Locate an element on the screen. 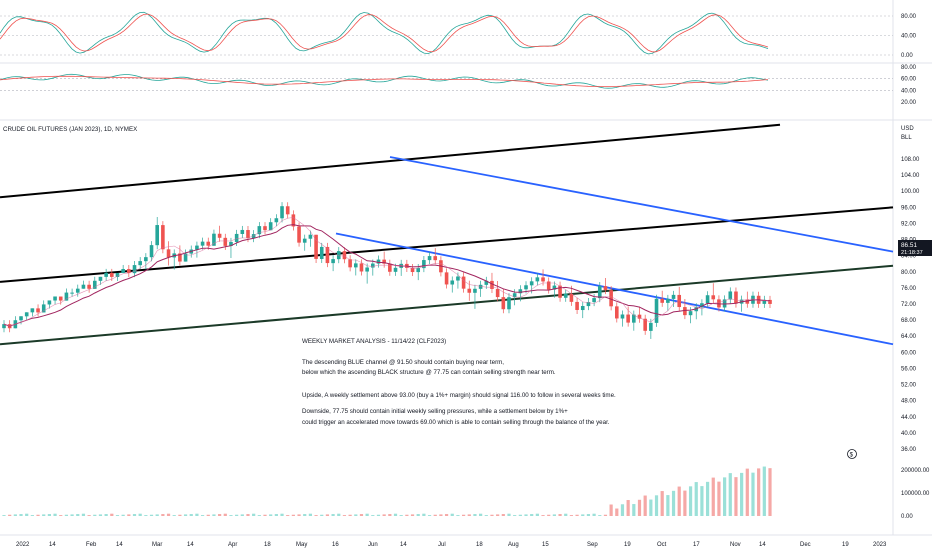 Image resolution: width=932 pixels, height=555 pixels. price-tick-label: 108.00 is located at coordinates (910, 160).